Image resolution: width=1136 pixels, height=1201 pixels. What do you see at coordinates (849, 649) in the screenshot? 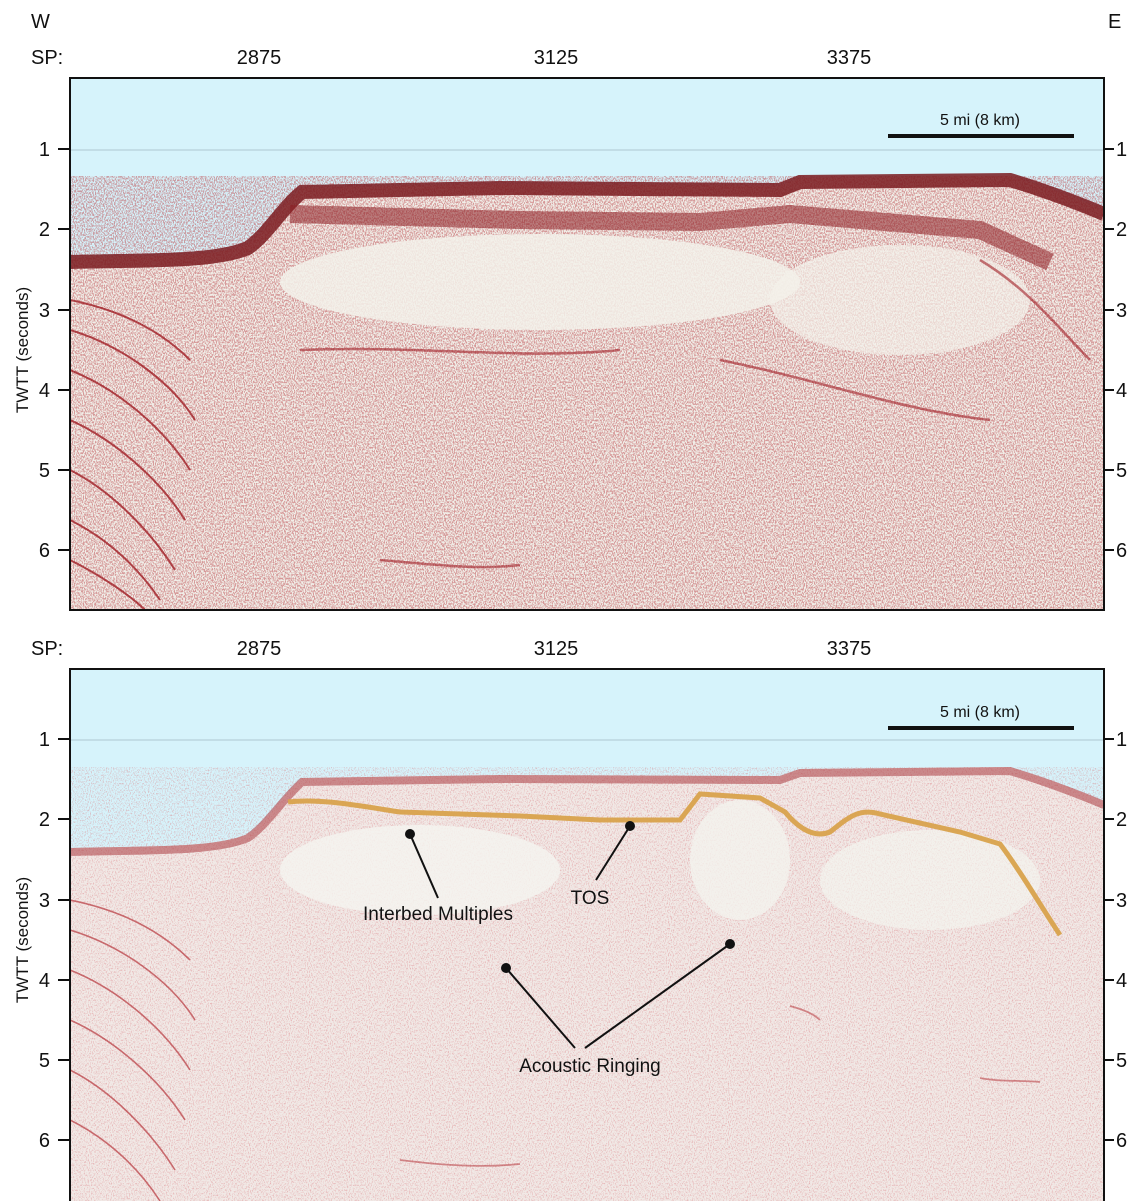
I see `bottom-sp-tick-3375: 3375` at bounding box center [849, 649].